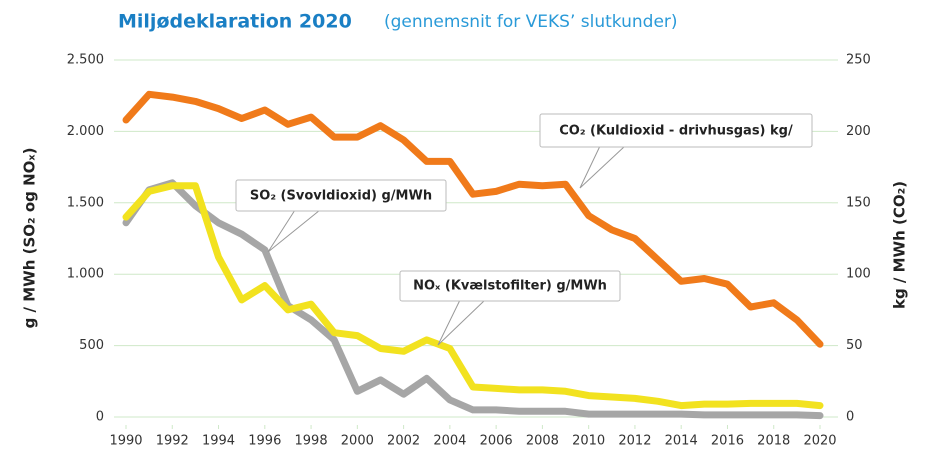 Image resolution: width=926 pixels, height=452 pixels. What do you see at coordinates (681, 441) in the screenshot?
I see `x-tick-label: 2014` at bounding box center [681, 441].